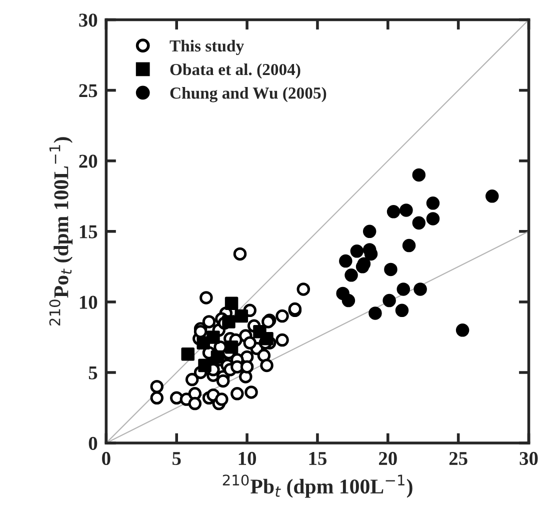 This screenshot has width=539, height=520. Describe the element at coordinates (458, 459) in the screenshot. I see `x-tick-label: 25` at that location.